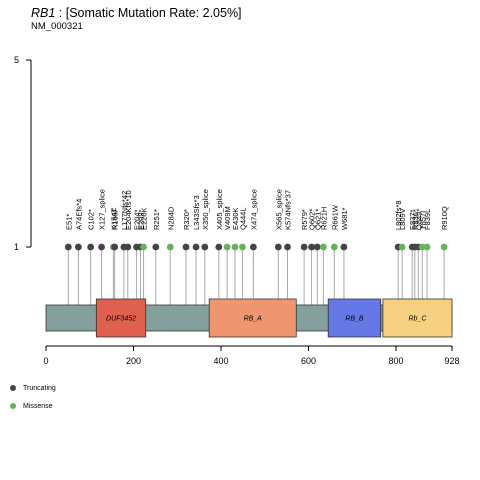 The width and height of the screenshot is (480, 480). I want to click on mutation-label: E51*, so click(68, 222).